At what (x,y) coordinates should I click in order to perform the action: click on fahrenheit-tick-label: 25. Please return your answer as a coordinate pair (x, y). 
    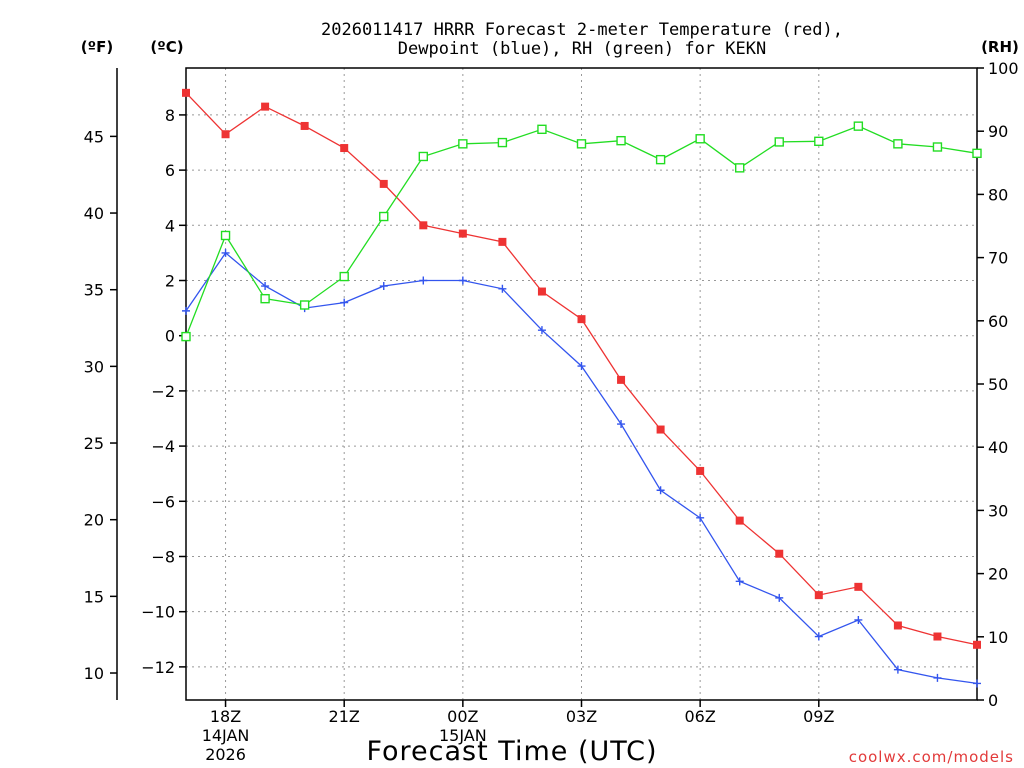
    Looking at the image, I should click on (94, 443).